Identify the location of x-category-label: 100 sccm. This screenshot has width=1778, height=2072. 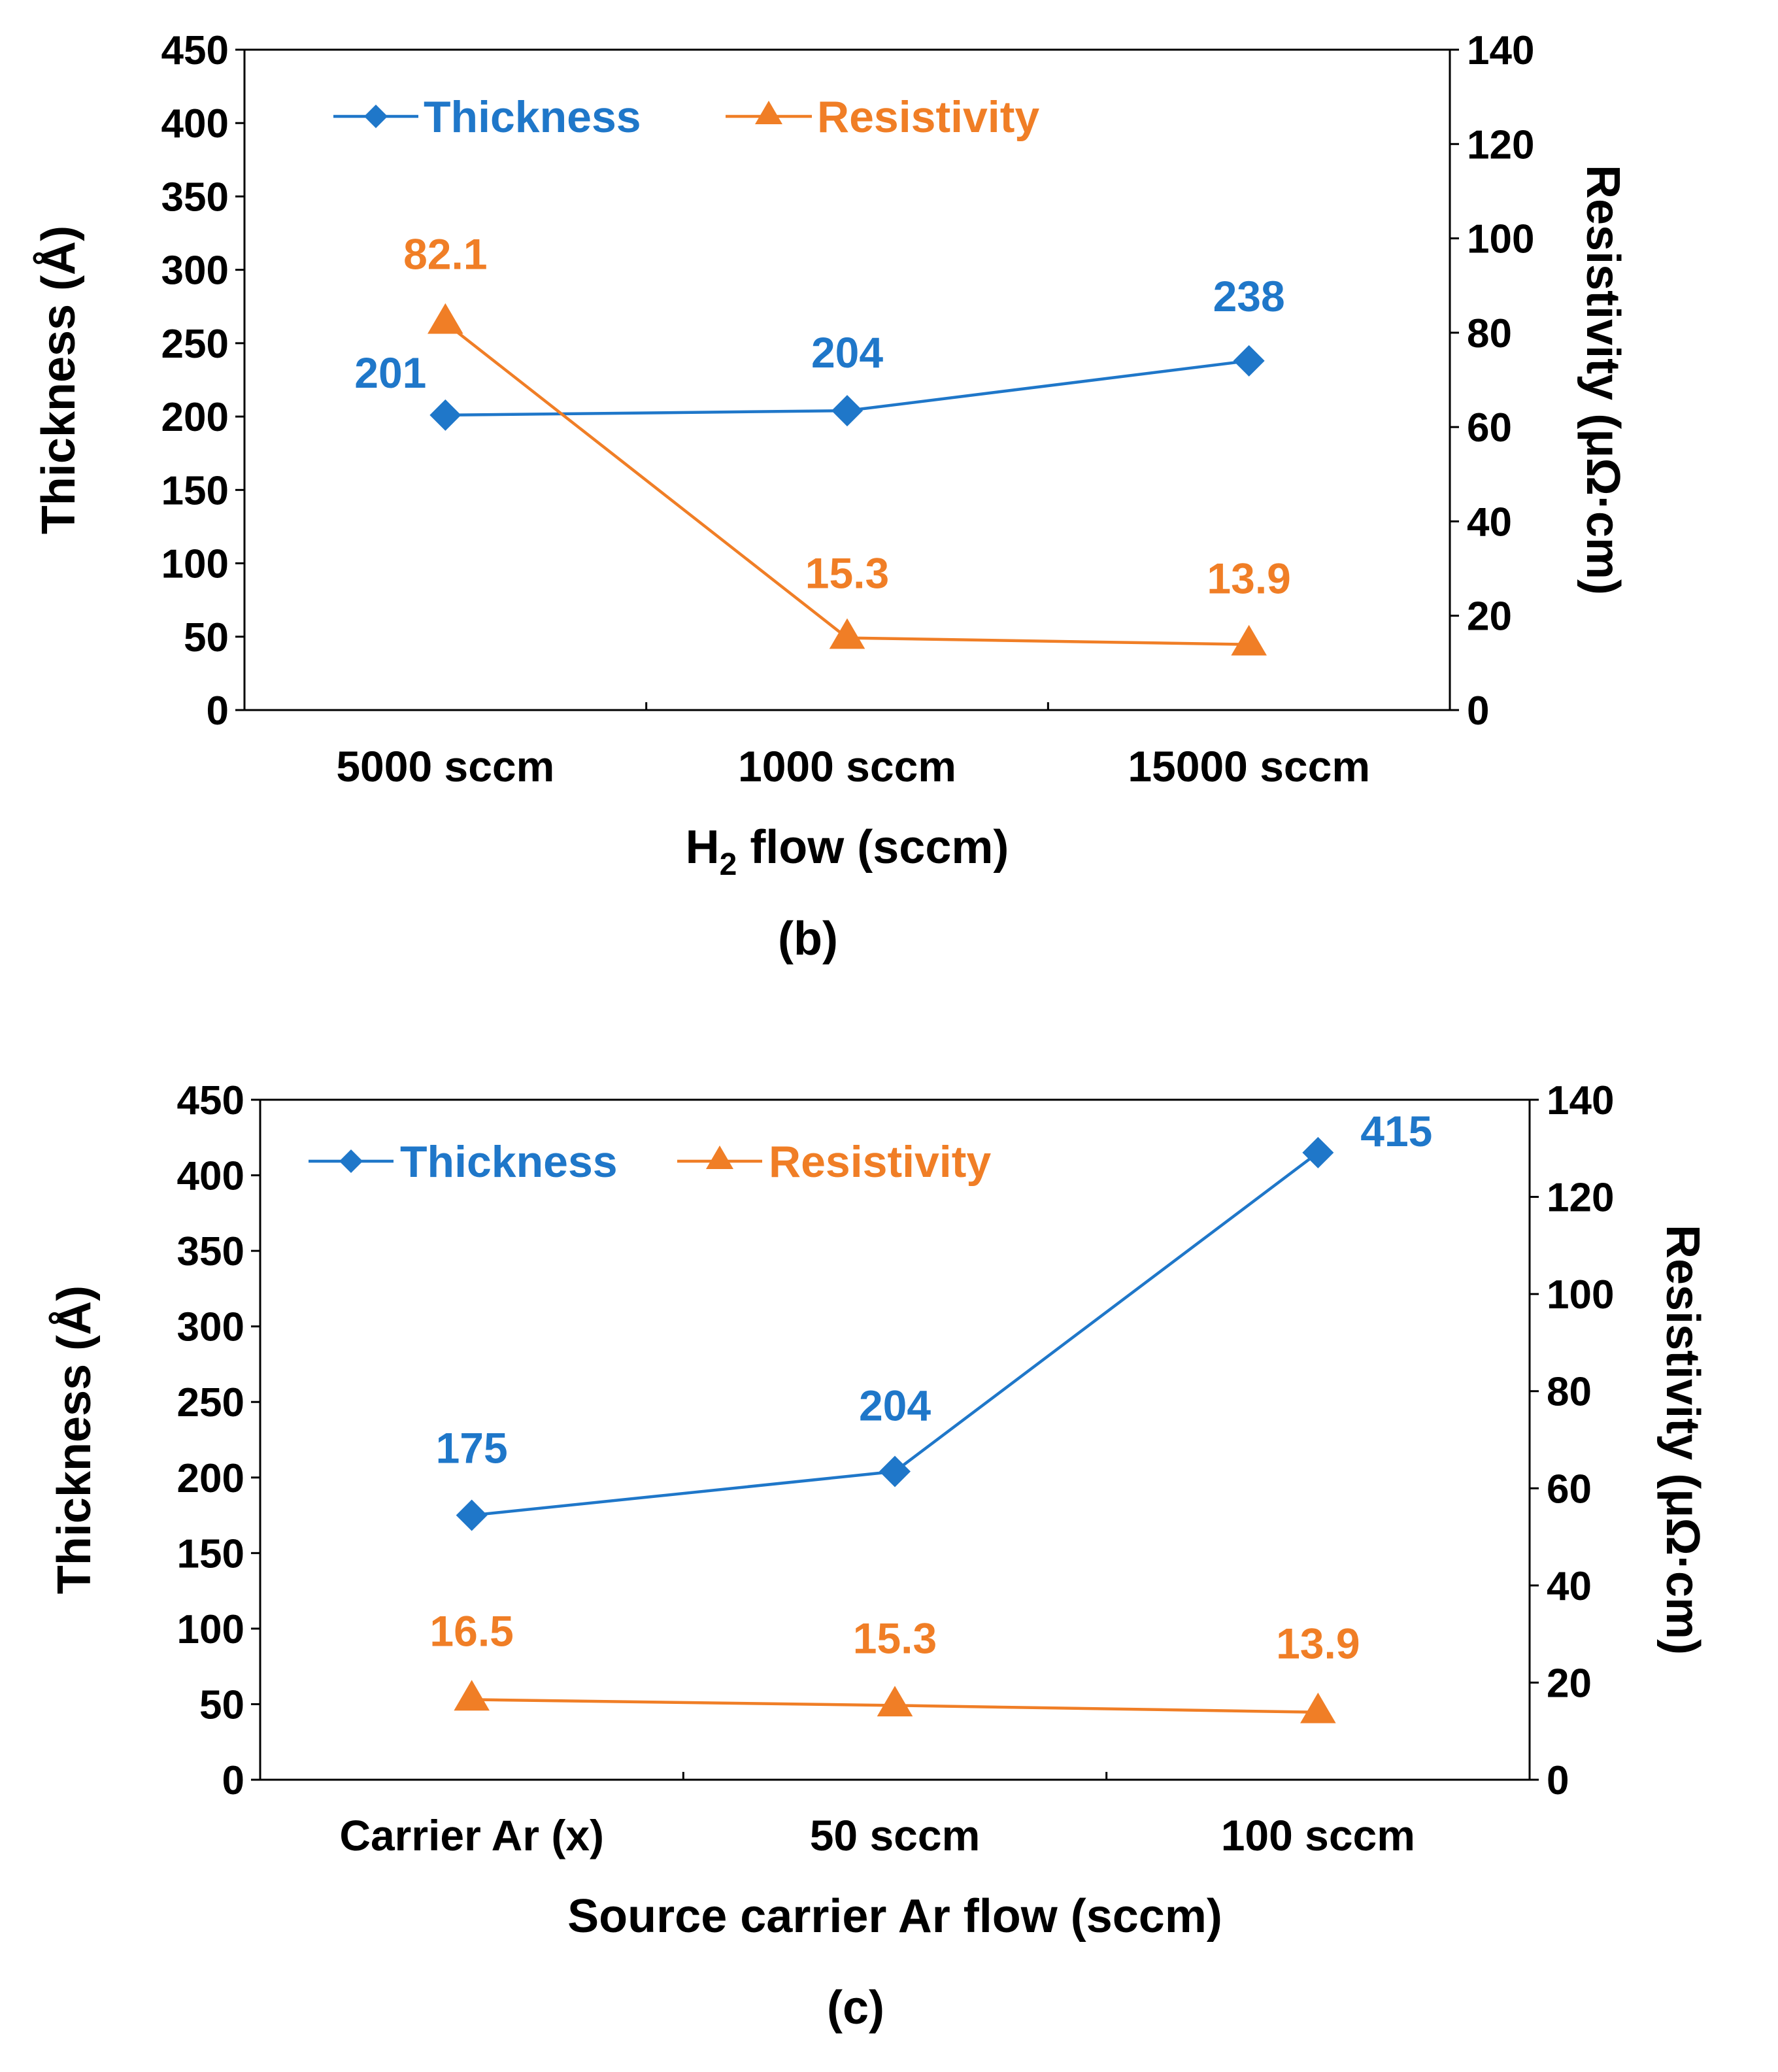
(1318, 1835).